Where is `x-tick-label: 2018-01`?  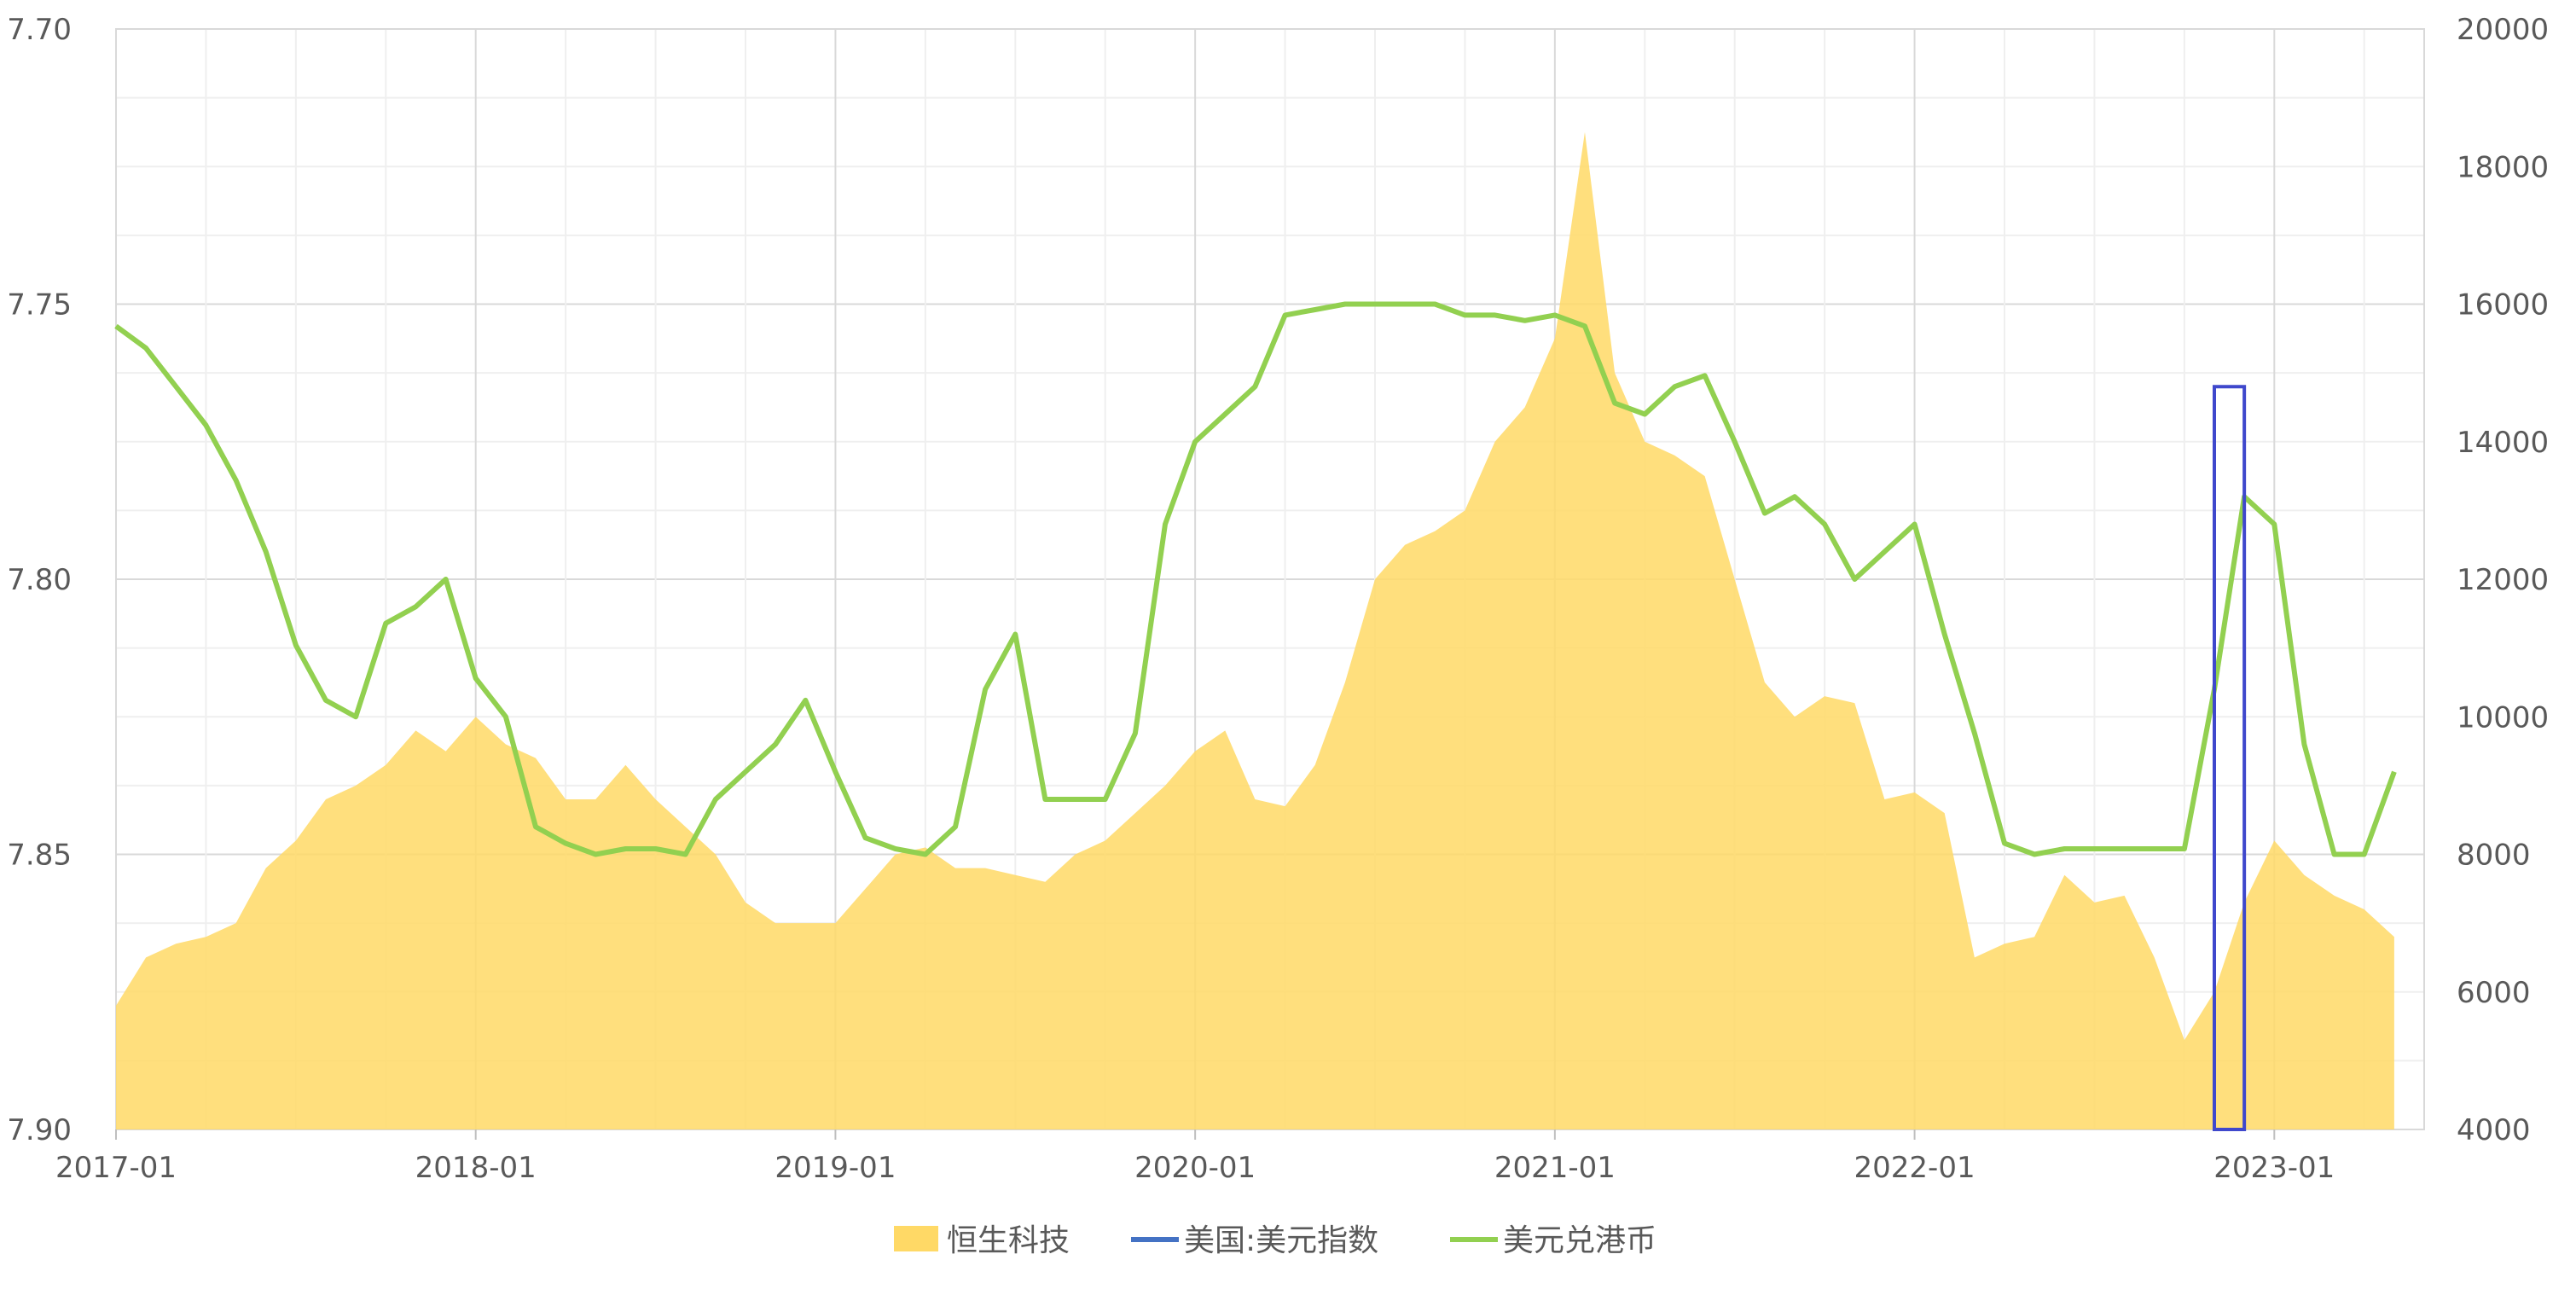
x-tick-label: 2018-01 is located at coordinates (476, 1168).